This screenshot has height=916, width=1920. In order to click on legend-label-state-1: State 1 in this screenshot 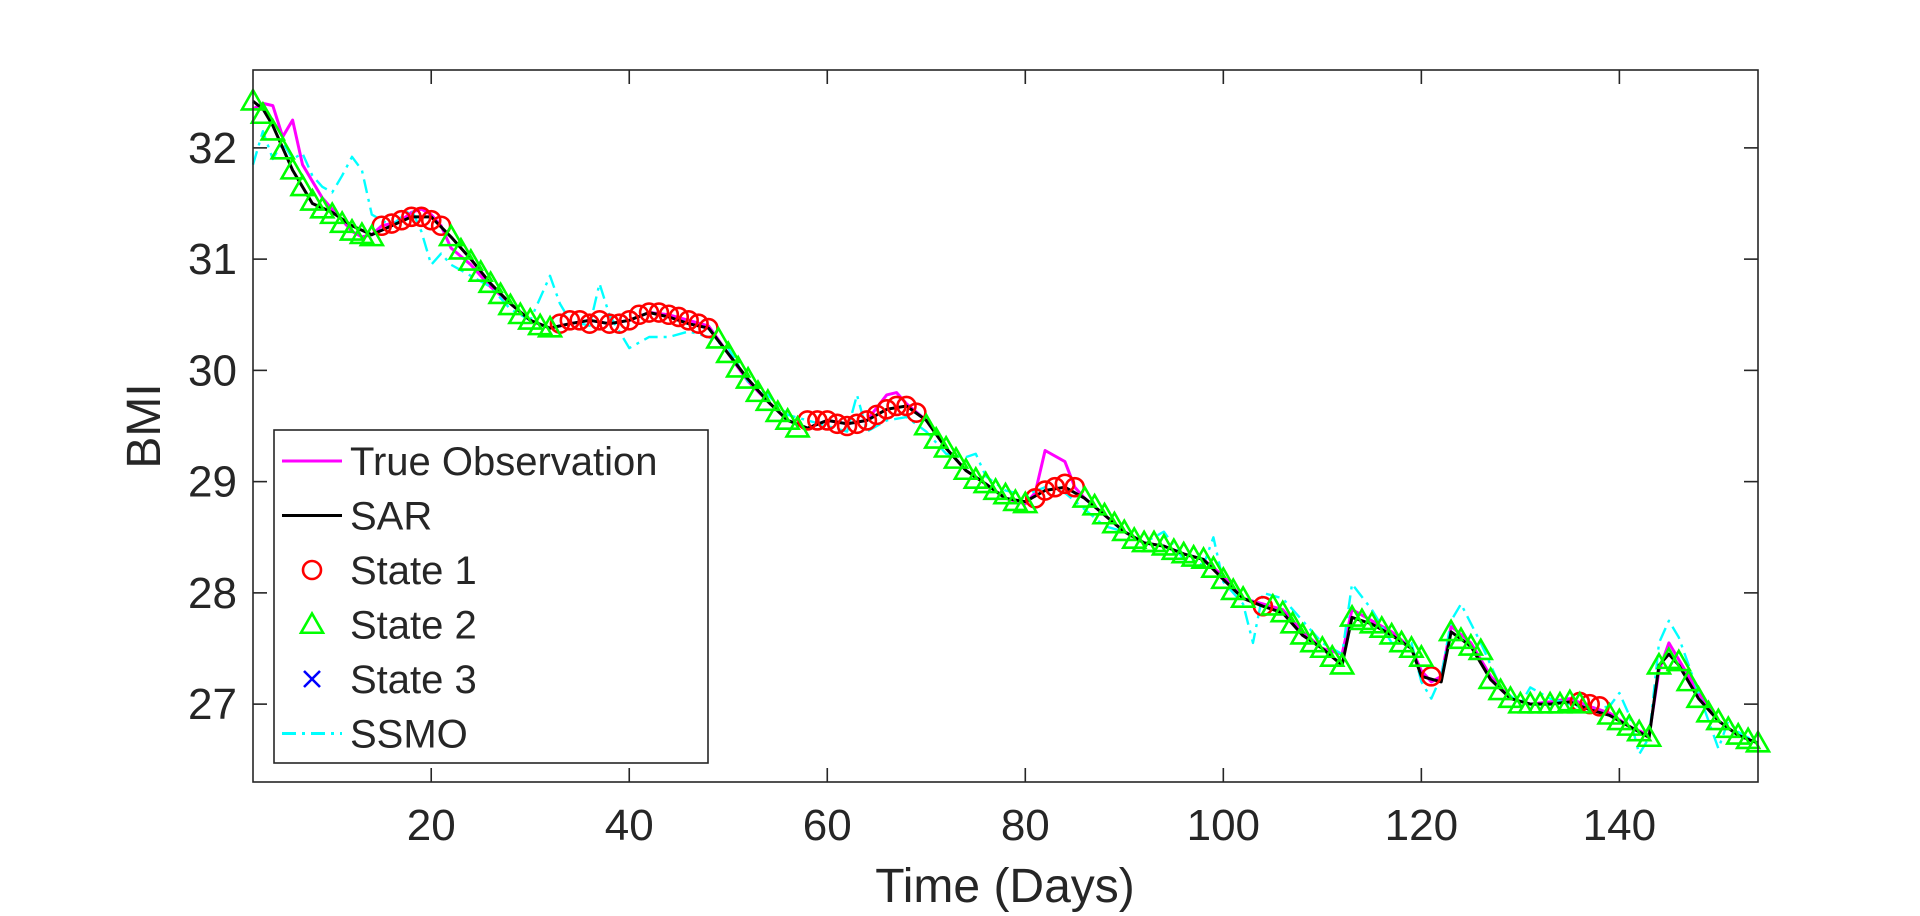, I will do `click(413, 571)`.